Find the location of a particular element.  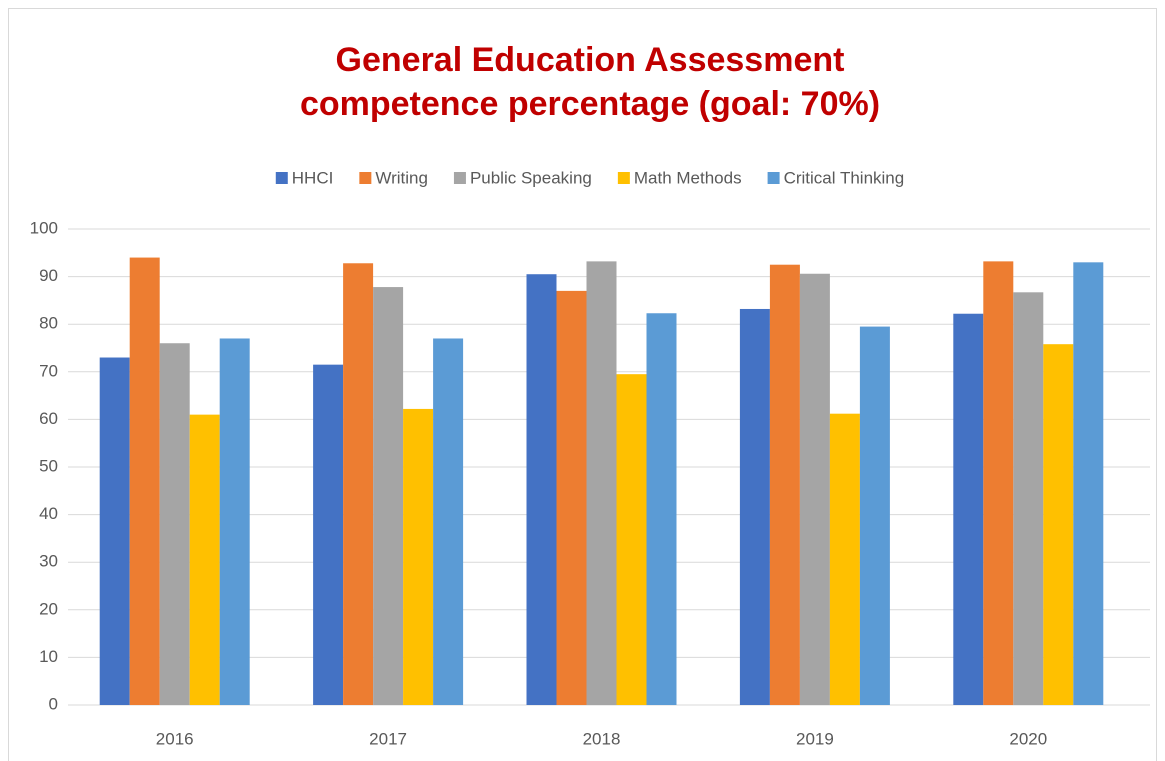

y-tick-label: 0 is located at coordinates (53, 703).